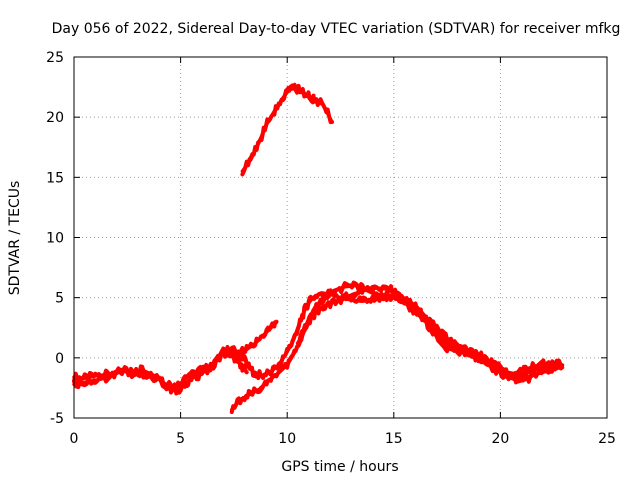  I want to click on y-tick-label: 5, so click(59, 299).